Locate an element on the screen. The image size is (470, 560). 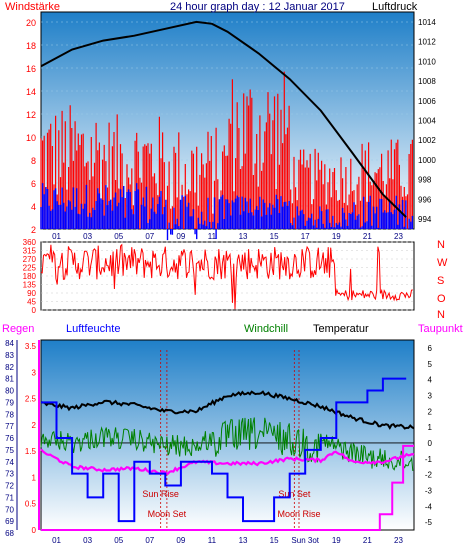
humidity-tick-label: 84 is located at coordinates (9, 343).